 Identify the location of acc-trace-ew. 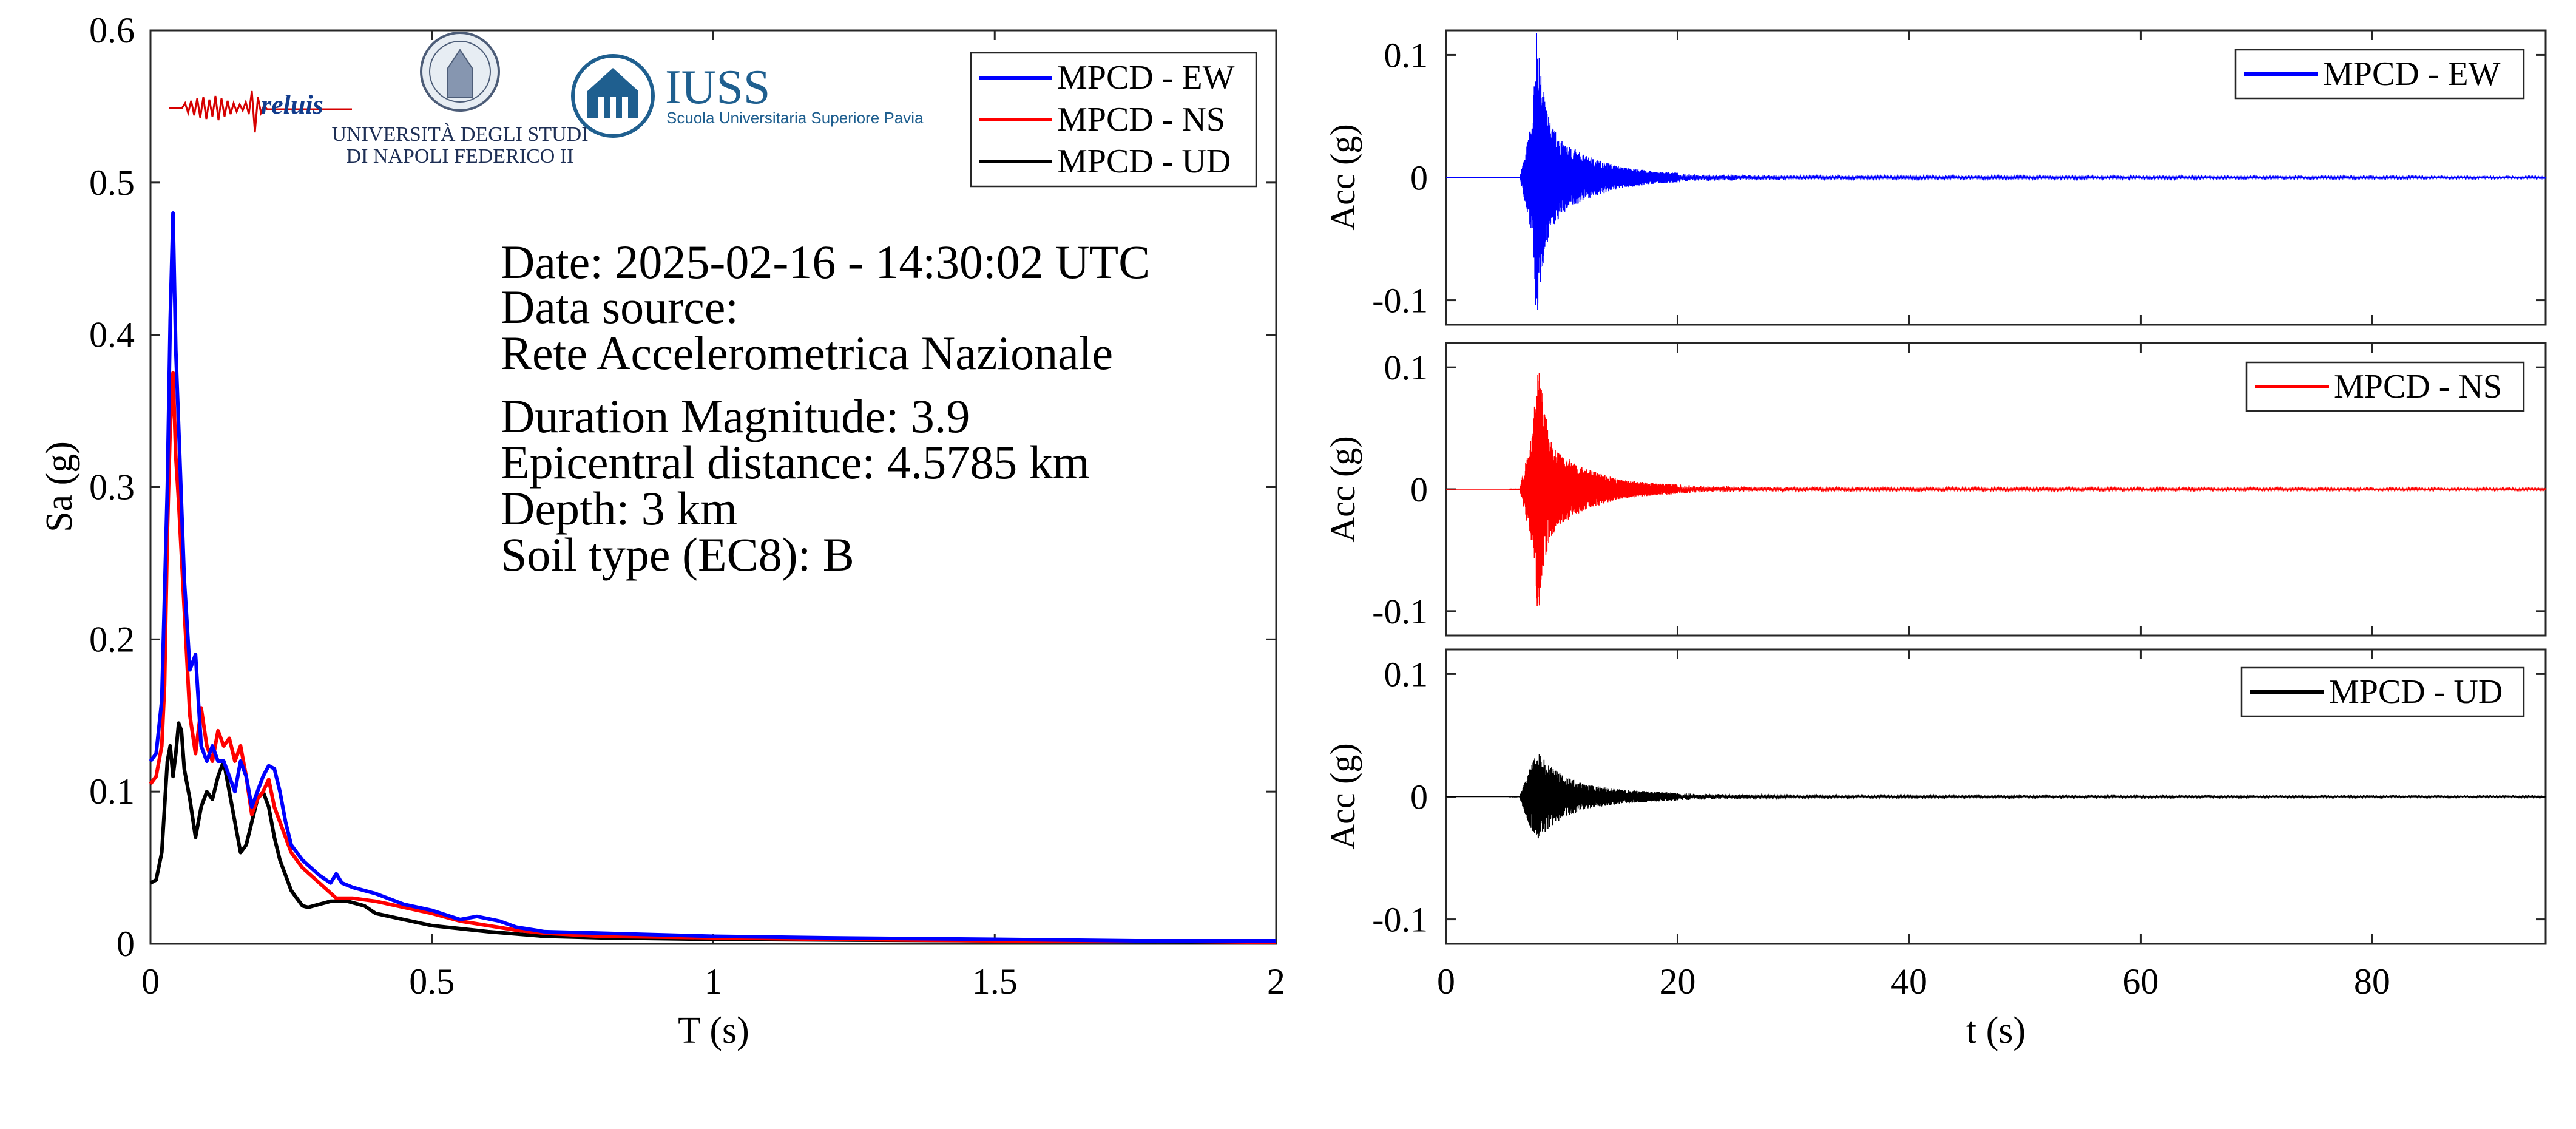
(1996, 171).